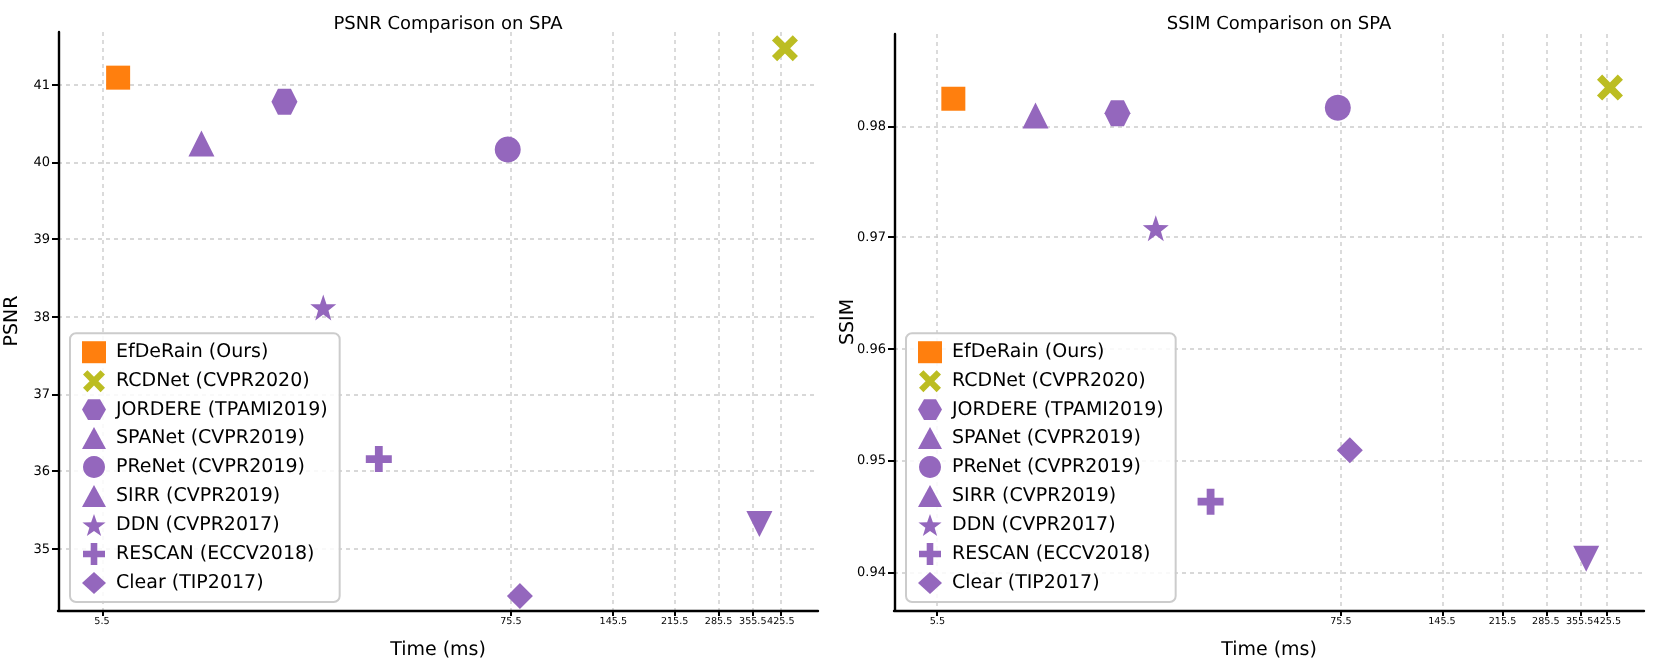 This screenshot has height=670, width=1660. Describe the element at coordinates (449, 25) in the screenshot. I see `chart-title: PSNR Comparison on SPA` at that location.